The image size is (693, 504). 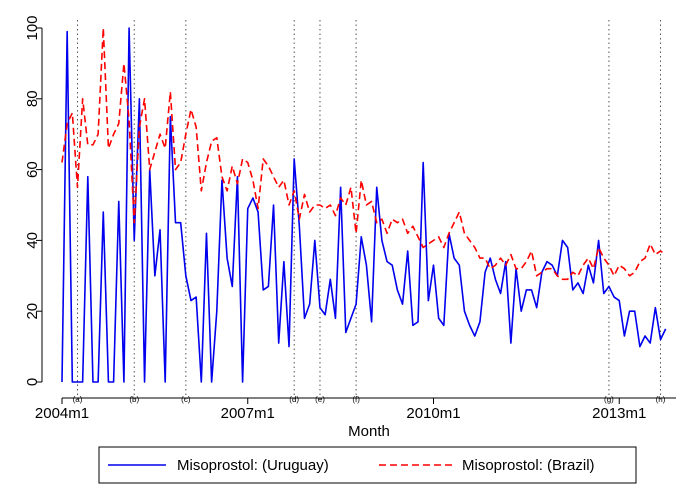 I want to click on x-tick-label: 2013m1, so click(x=619, y=413).